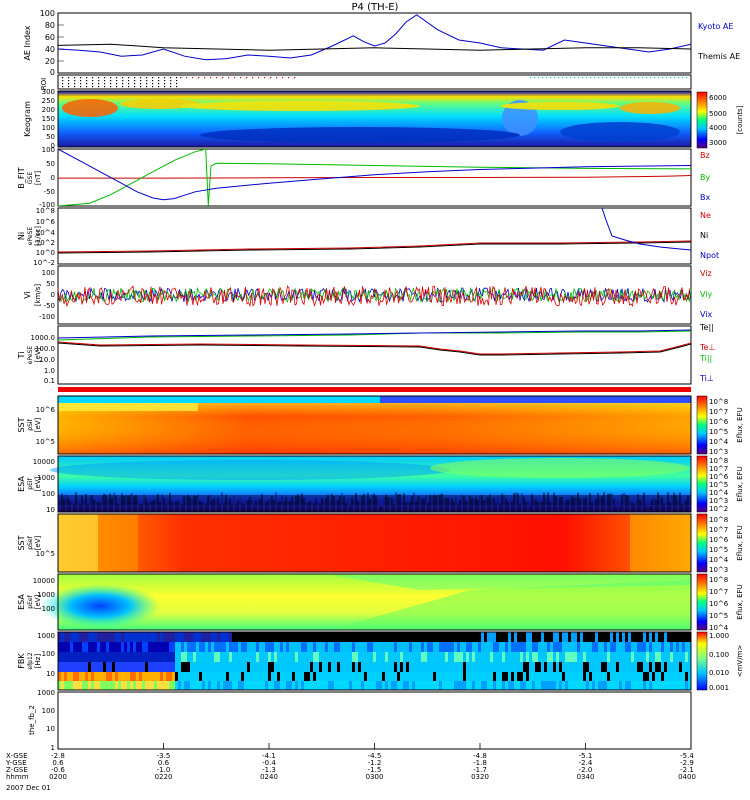 The image size is (750, 800). What do you see at coordinates (21, 236) in the screenshot?
I see `ni-ylabel: Ni` at bounding box center [21, 236].